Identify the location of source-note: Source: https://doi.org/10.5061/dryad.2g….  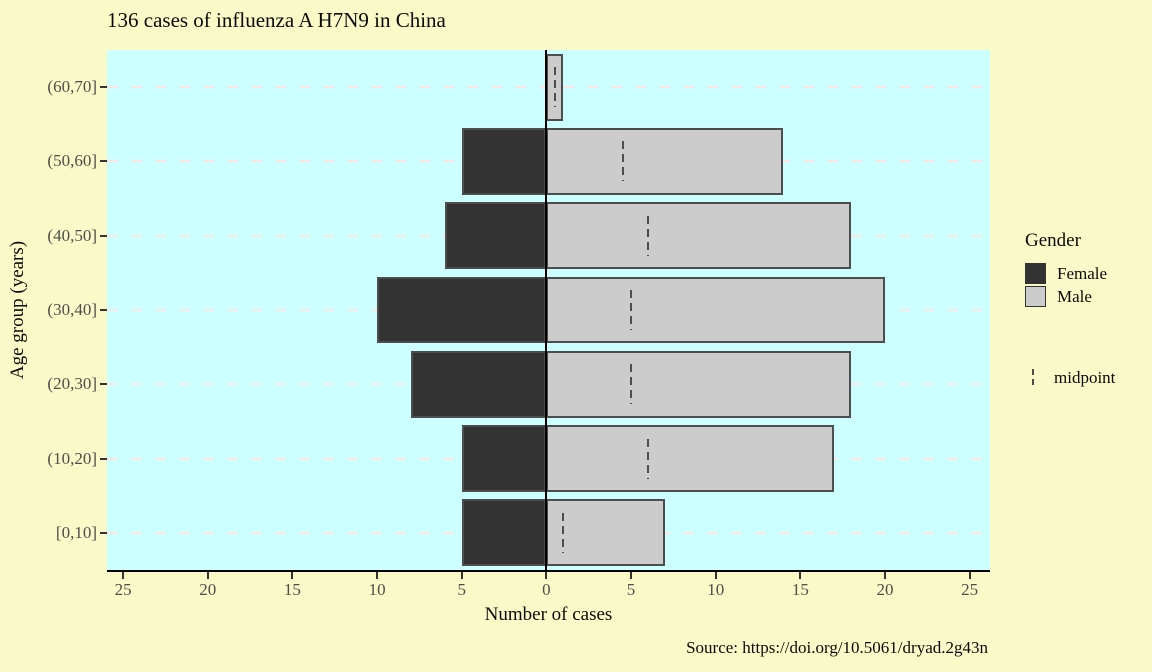
(837, 647).